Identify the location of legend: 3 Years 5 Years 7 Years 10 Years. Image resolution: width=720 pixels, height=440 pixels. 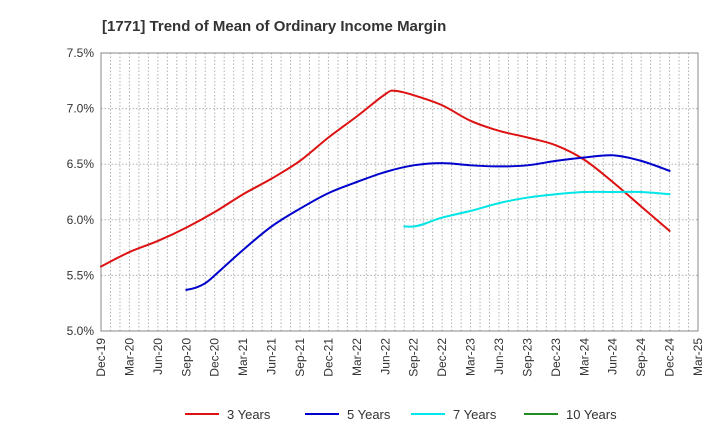
(401, 414).